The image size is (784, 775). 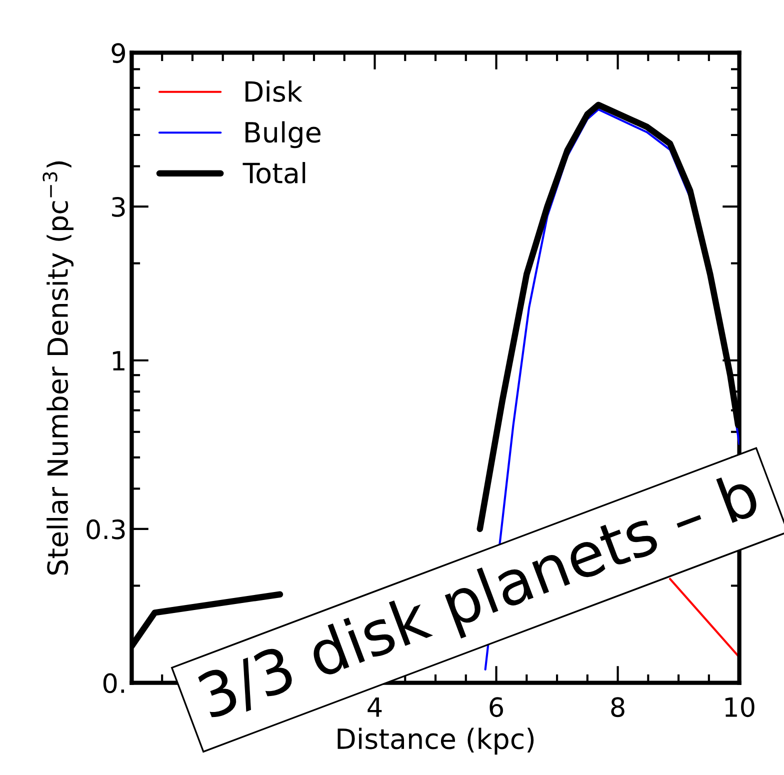 I want to click on legend-label: Disk, so click(x=274, y=91).